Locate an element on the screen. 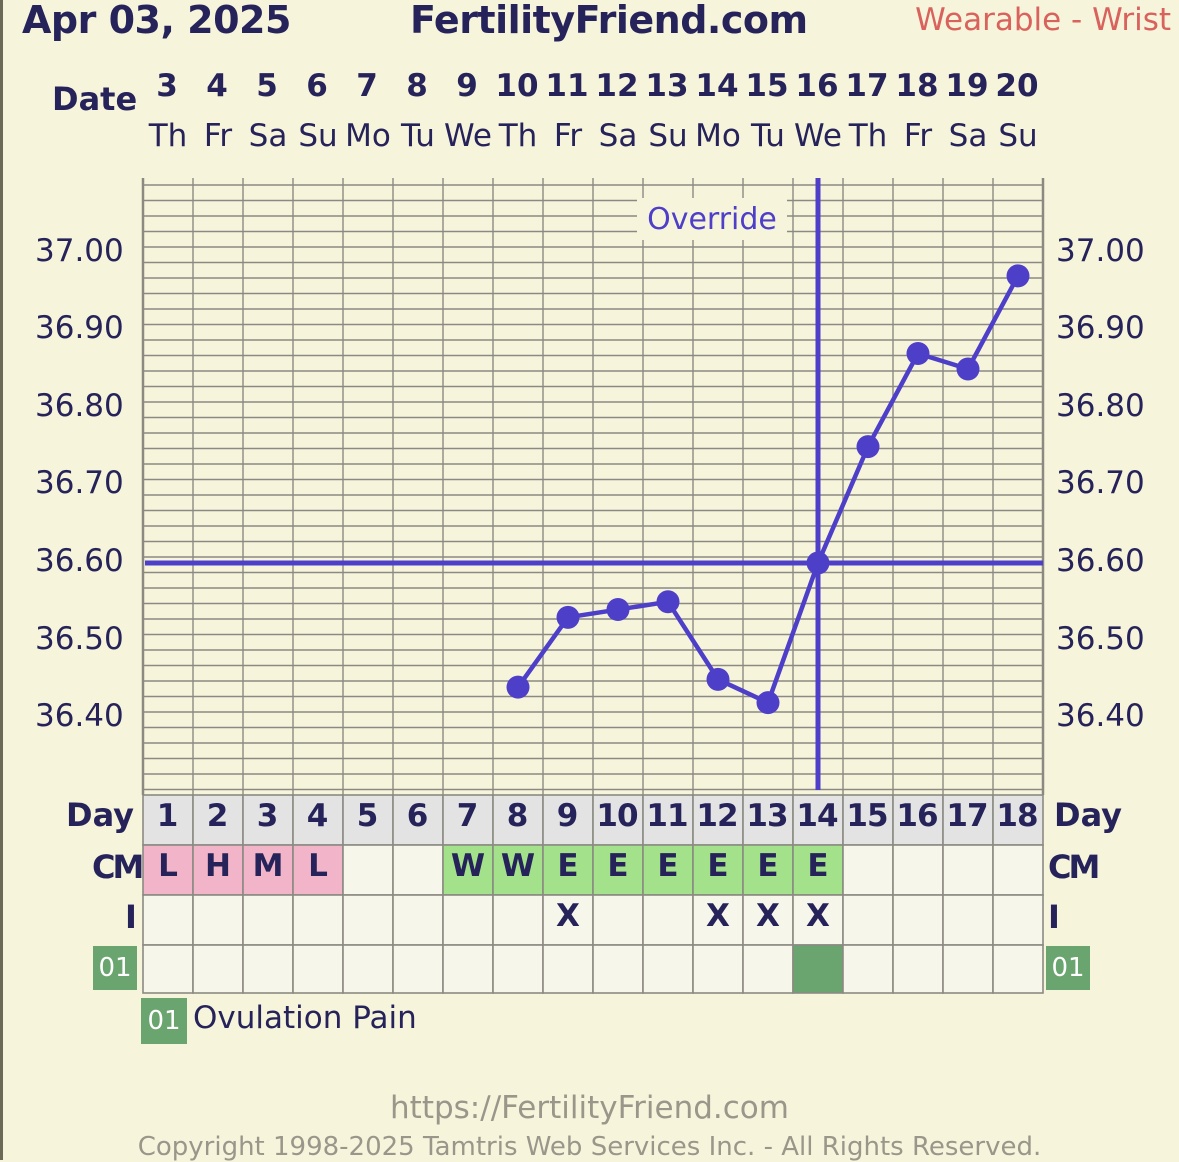 The height and width of the screenshot is (1162, 1179). date-number: 3 is located at coordinates (167, 86).